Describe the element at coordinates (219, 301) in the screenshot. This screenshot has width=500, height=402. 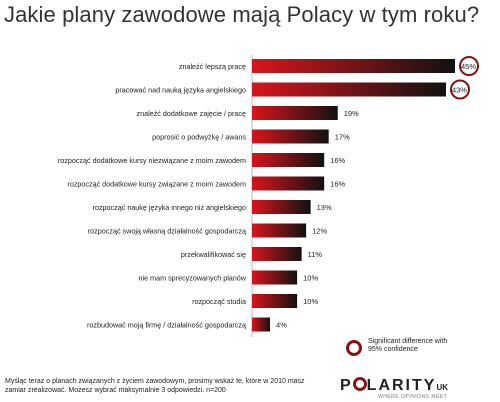
I see `category-label: rozpocząć studia` at that location.